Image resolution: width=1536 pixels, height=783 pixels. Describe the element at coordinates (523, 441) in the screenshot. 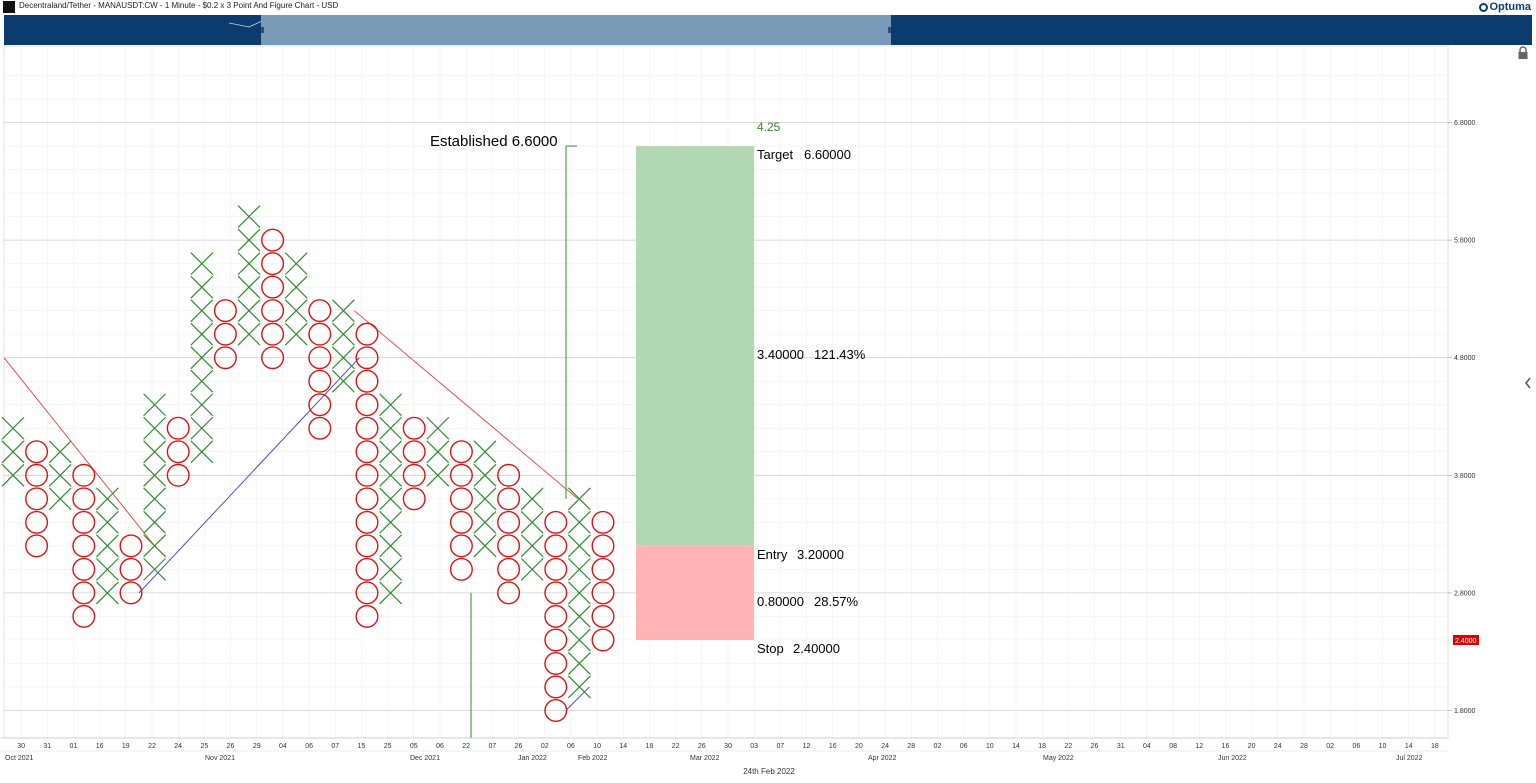

I see `vertical-count-line` at that location.